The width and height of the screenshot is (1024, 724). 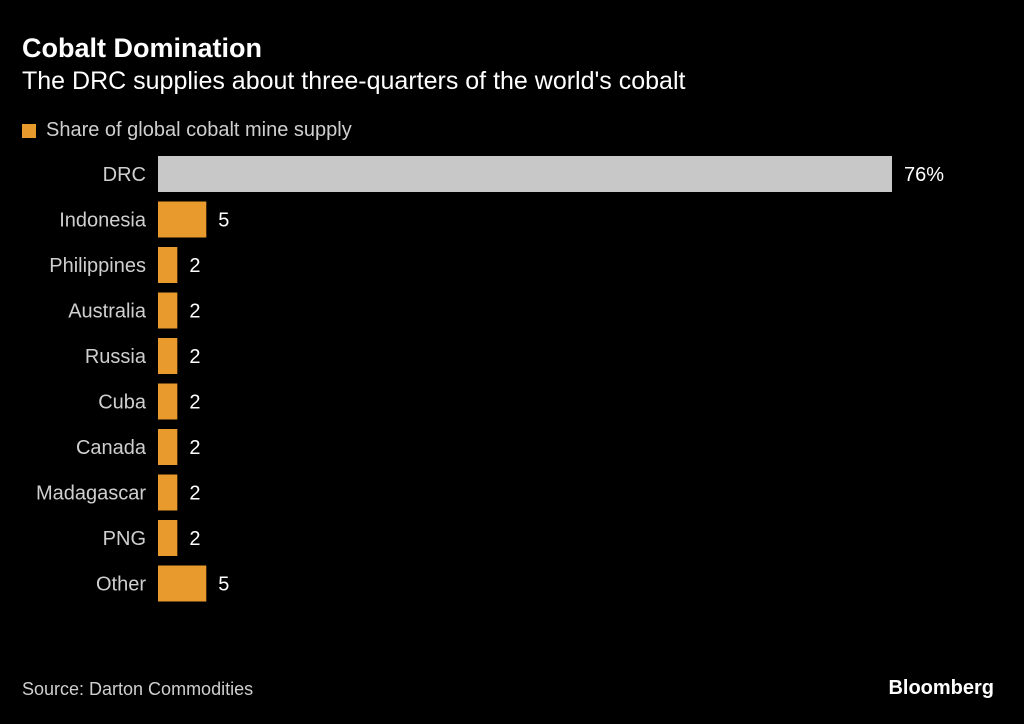 What do you see at coordinates (525, 174) in the screenshot?
I see `bar-drc` at bounding box center [525, 174].